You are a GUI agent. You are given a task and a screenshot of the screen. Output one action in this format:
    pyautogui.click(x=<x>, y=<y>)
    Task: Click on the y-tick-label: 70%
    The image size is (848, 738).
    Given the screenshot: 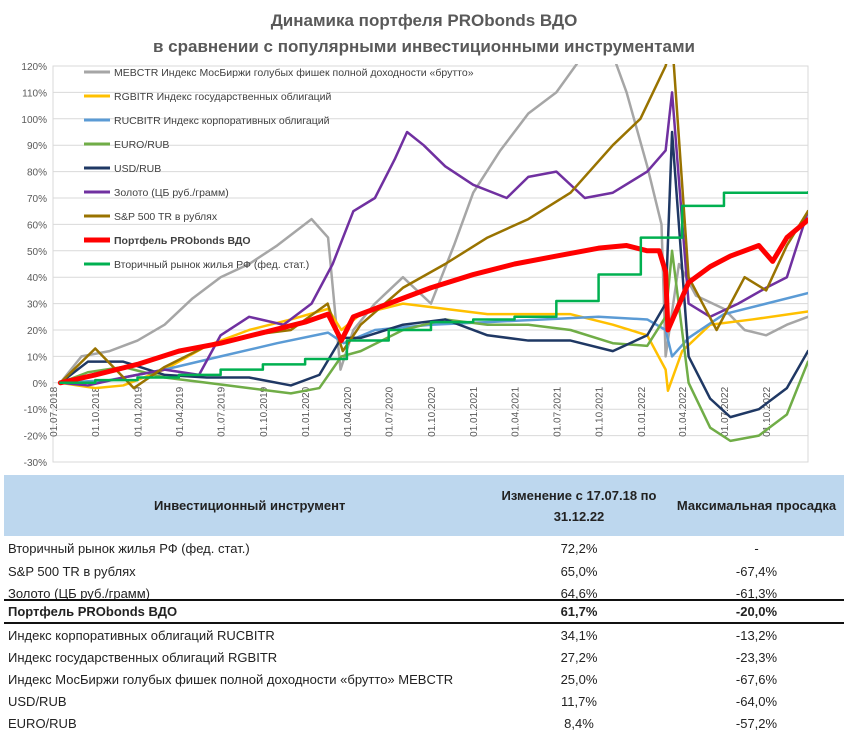 What is the action you would take?
    pyautogui.click(x=37, y=199)
    